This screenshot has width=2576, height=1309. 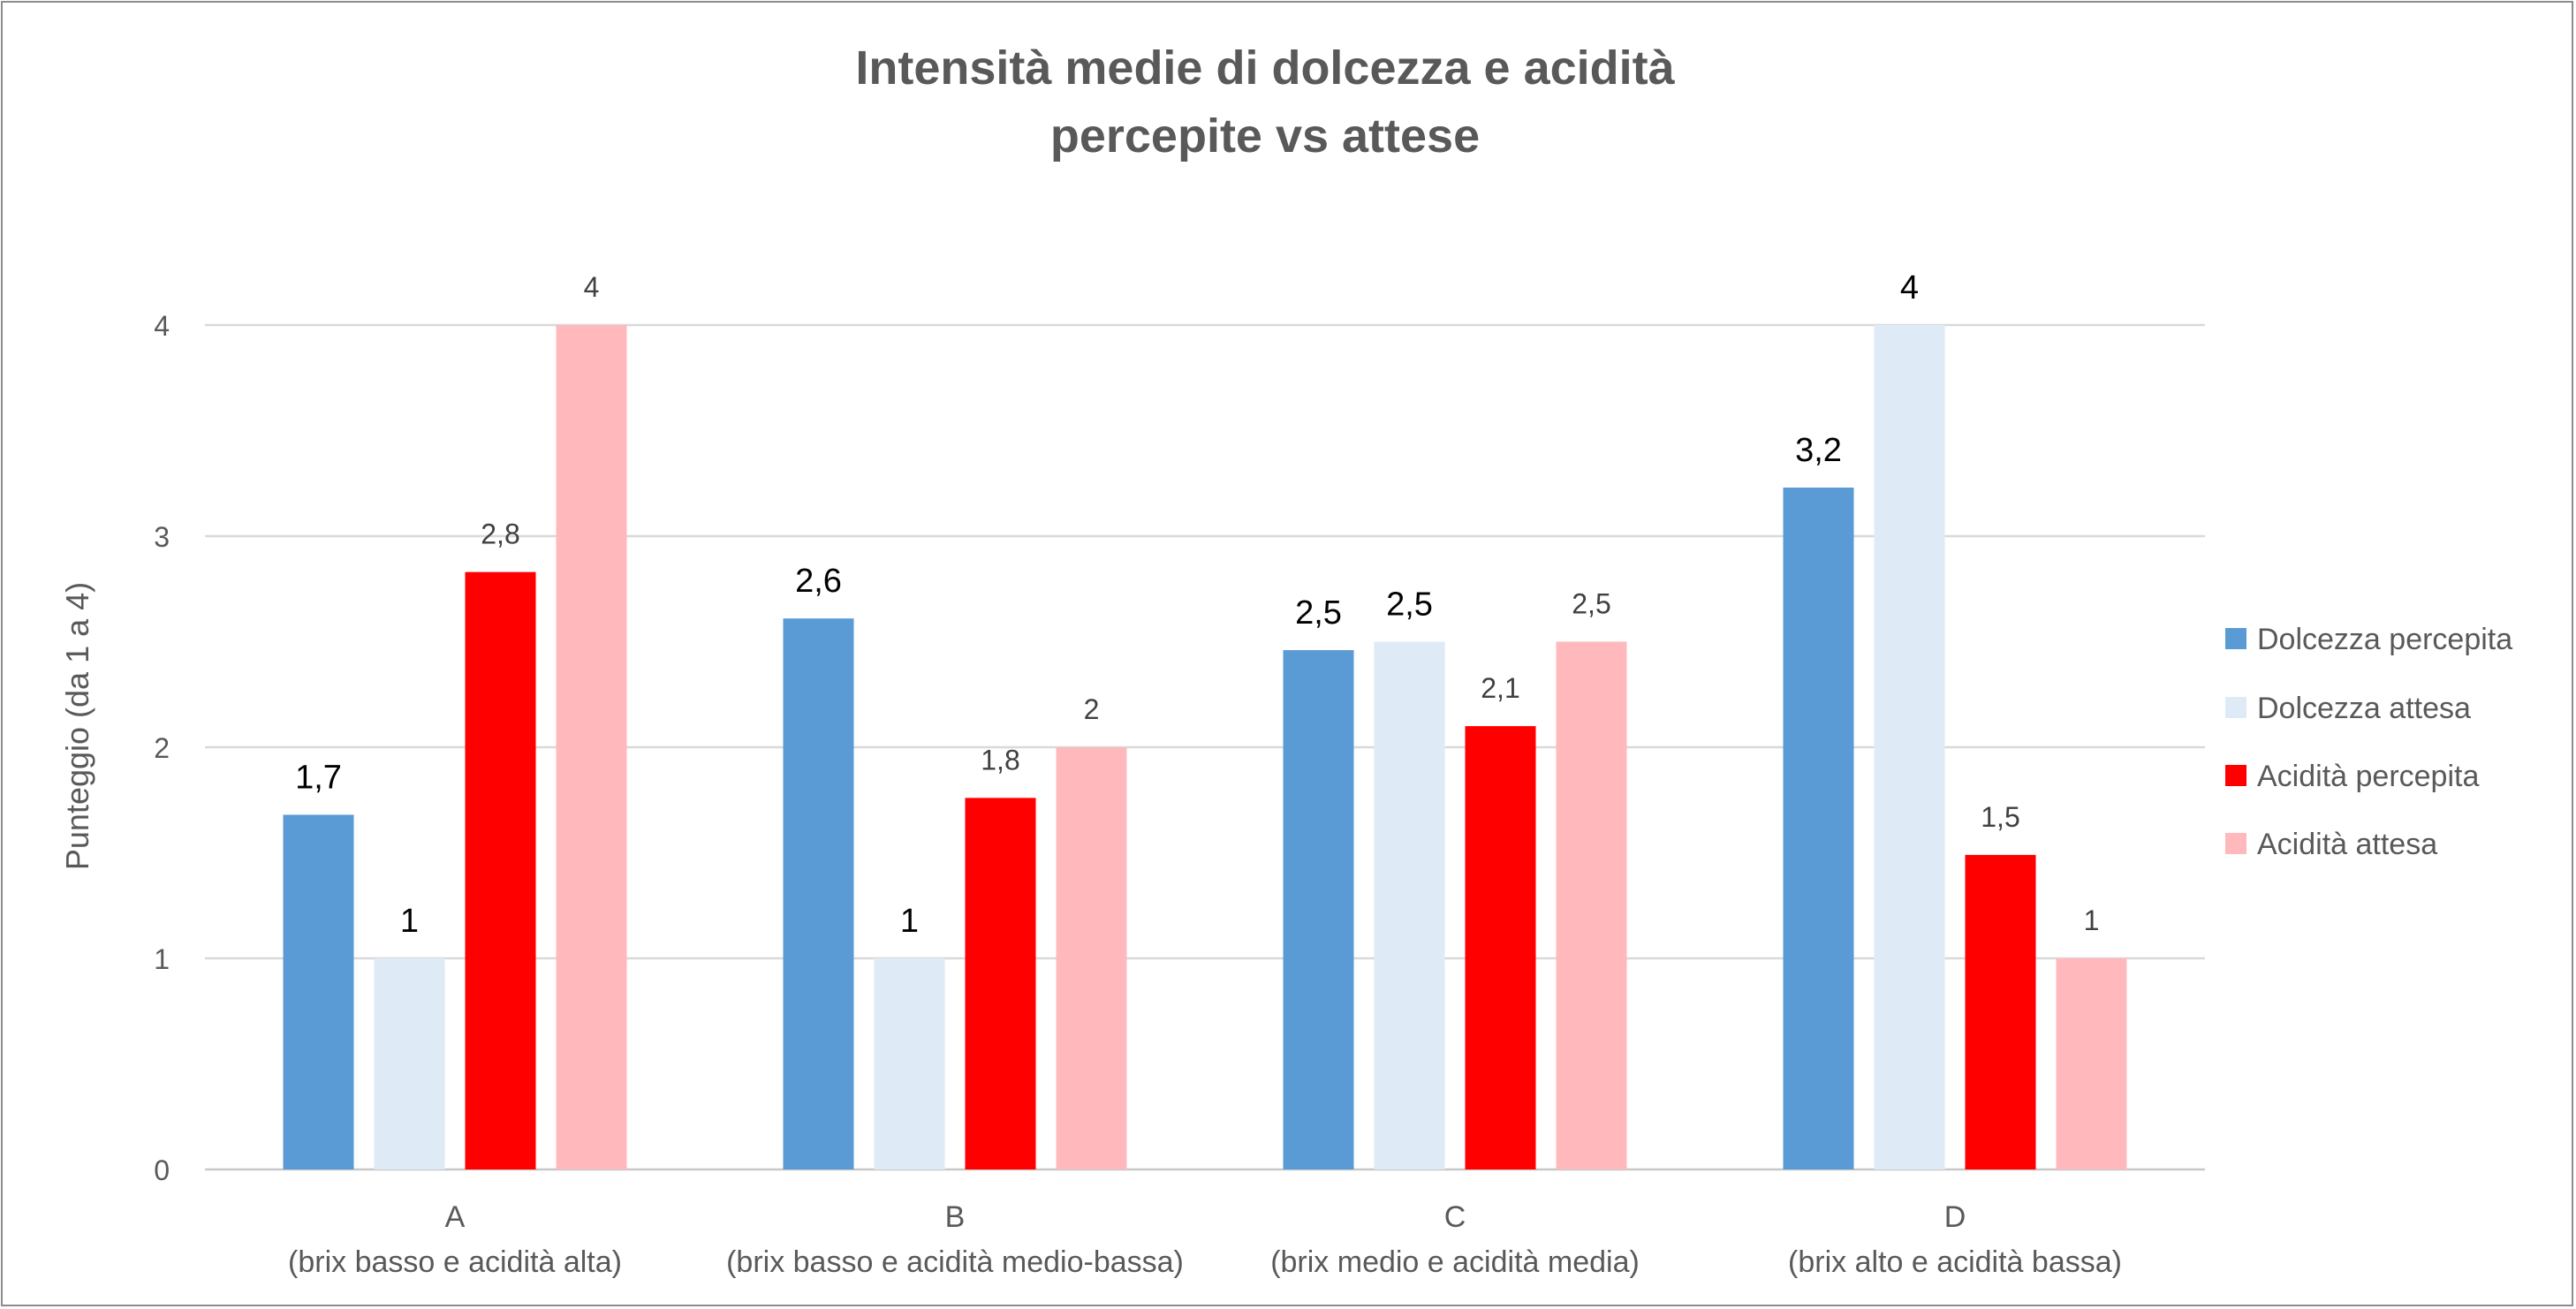 I want to click on data-label: 2,6, so click(x=818, y=581).